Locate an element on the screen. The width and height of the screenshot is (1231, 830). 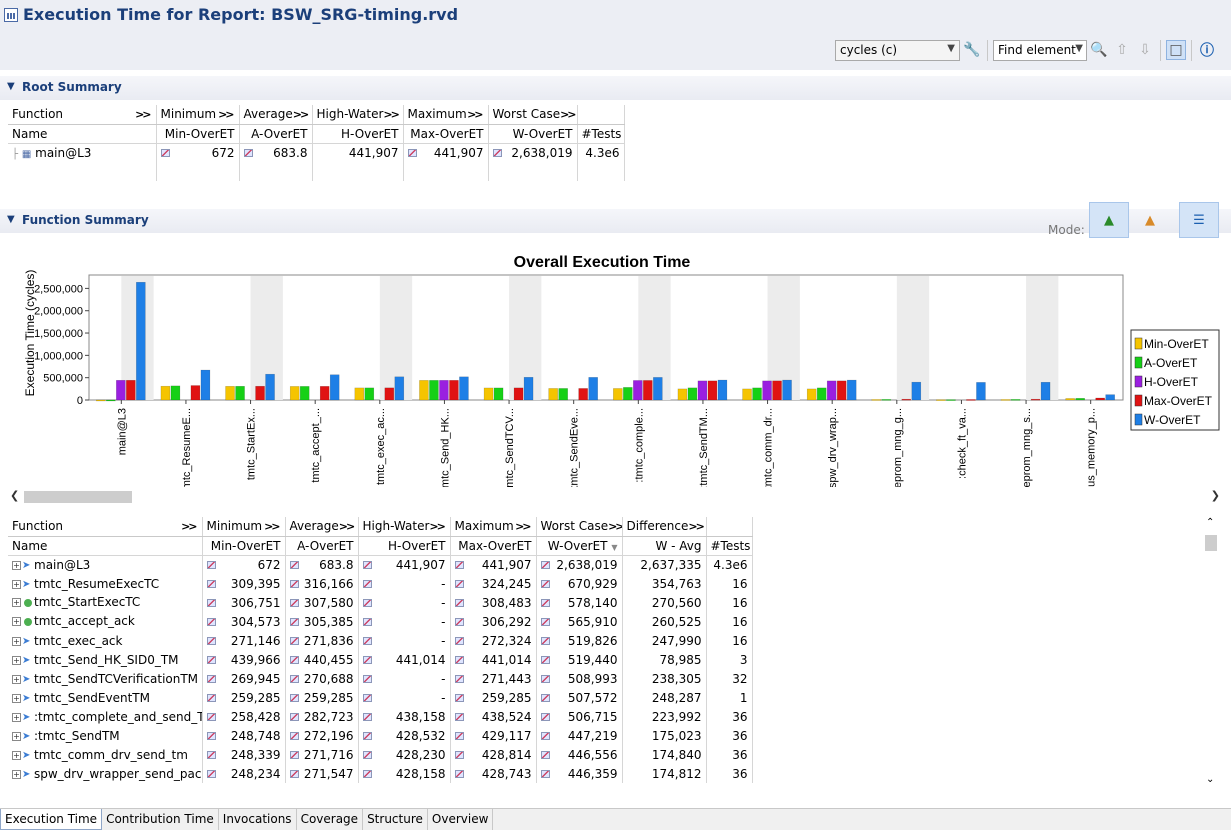
chart-horizontal-scrollbar: ❮ ❯ is located at coordinates (615, 497).